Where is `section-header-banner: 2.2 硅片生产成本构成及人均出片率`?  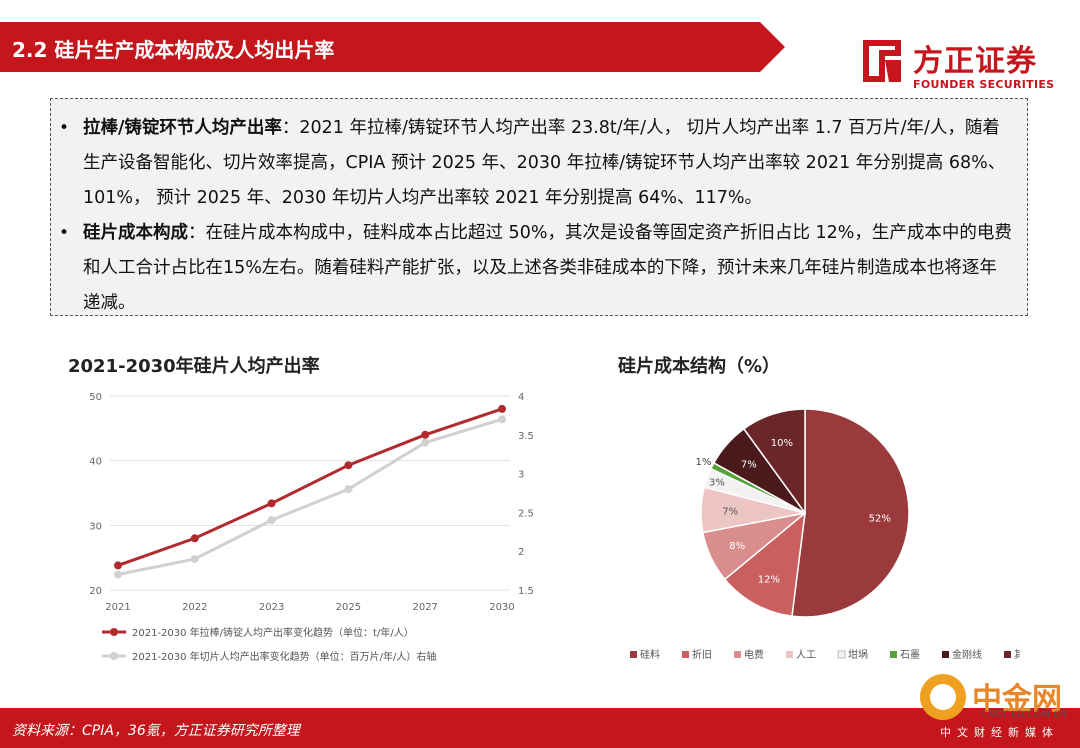 section-header-banner: 2.2 硅片生产成本构成及人均出片率 is located at coordinates (392, 47).